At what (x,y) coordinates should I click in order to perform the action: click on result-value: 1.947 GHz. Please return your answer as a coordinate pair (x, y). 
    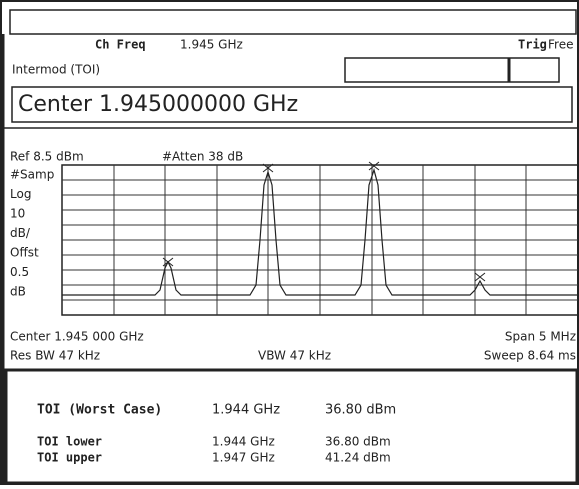
    Looking at the image, I should click on (243, 458).